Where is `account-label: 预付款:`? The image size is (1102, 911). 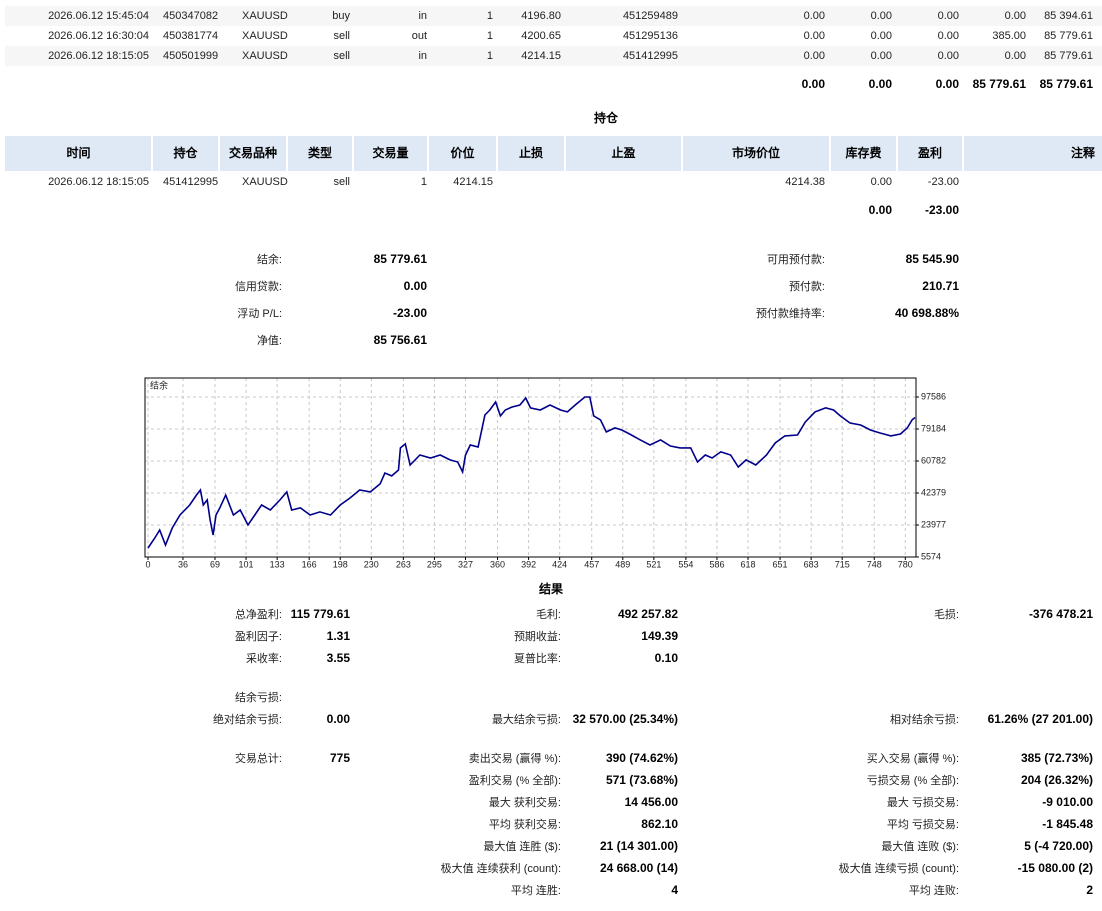 account-label: 预付款: is located at coordinates (807, 286).